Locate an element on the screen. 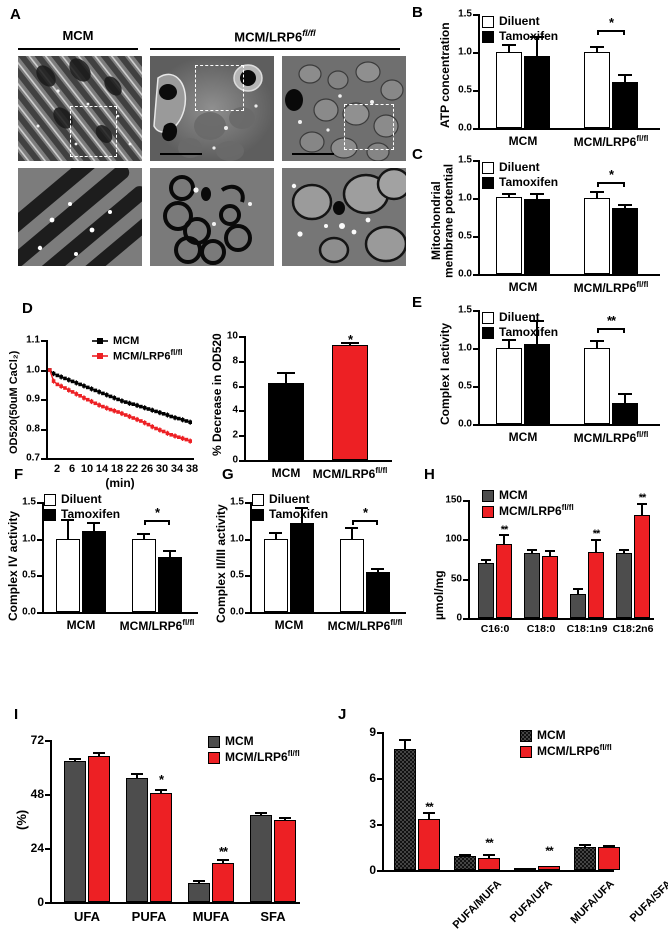 Image resolution: width=668 pixels, height=950 pixels. xlabel-pufa: PUFA is located at coordinates (149, 916).